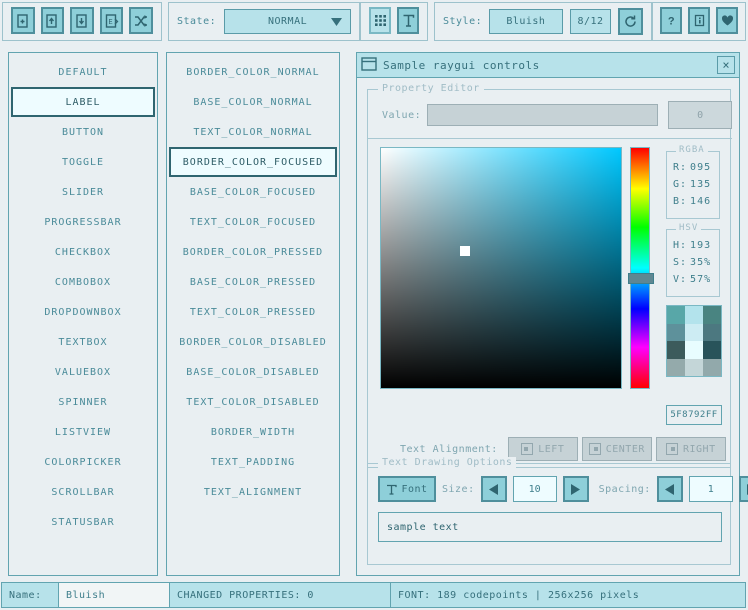  What do you see at coordinates (83, 222) in the screenshot?
I see `control-list-item: PROGRESSBAR` at bounding box center [83, 222].